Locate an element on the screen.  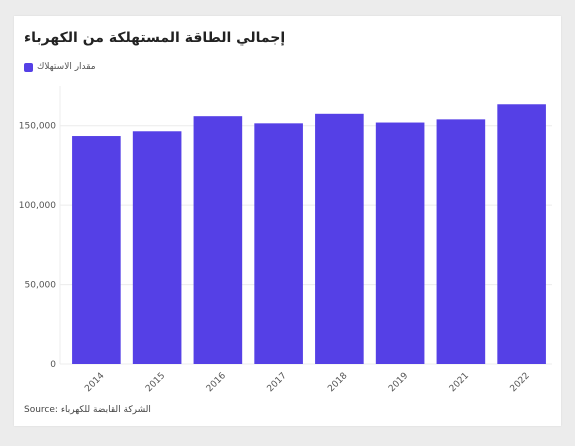
chart-title: إجمالي الطاقة المستهلكة من الكهرباء is located at coordinates (155, 38).